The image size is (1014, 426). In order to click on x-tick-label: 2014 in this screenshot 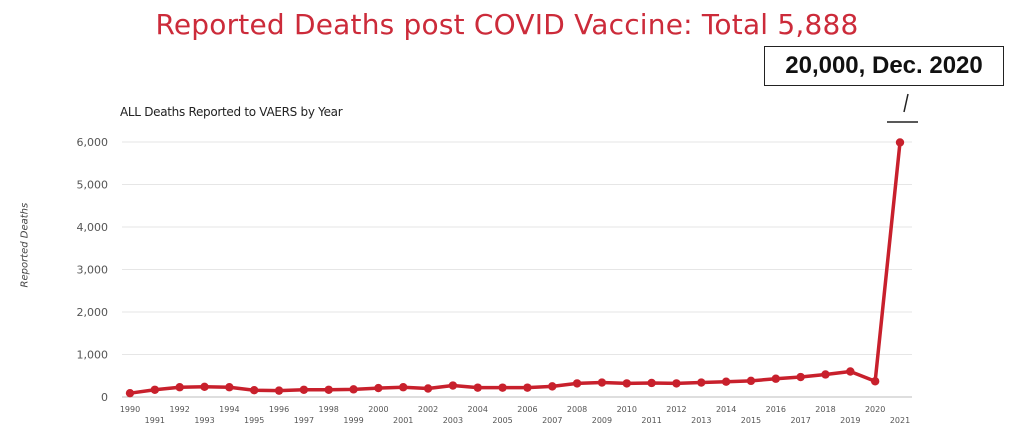, I will do `click(726, 409)`.